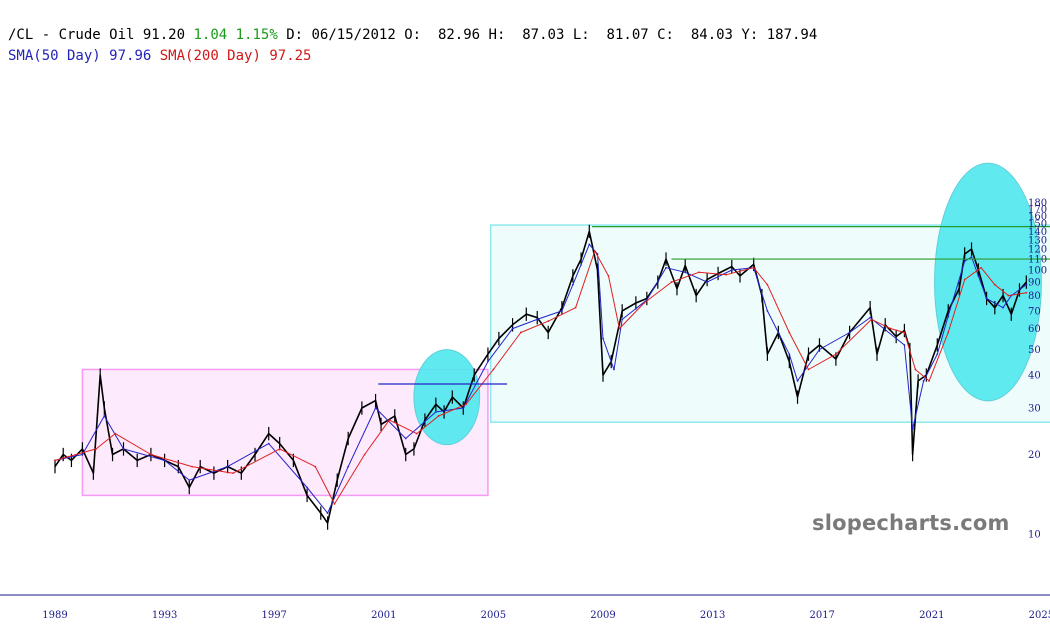 This screenshot has width=1050, height=635. What do you see at coordinates (695, 35) in the screenshot?
I see `close-label: C: 84.03` at bounding box center [695, 35].